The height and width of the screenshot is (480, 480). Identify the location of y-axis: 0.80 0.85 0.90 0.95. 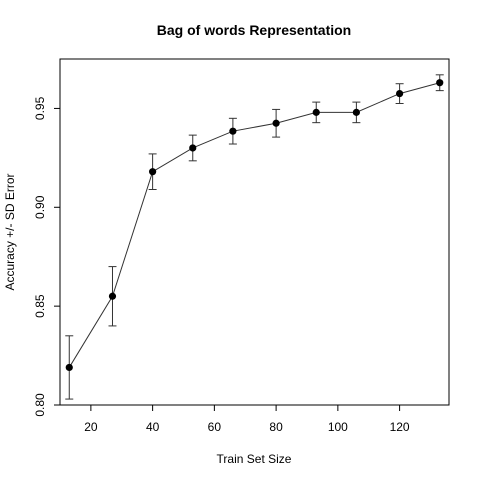
(46, 256).